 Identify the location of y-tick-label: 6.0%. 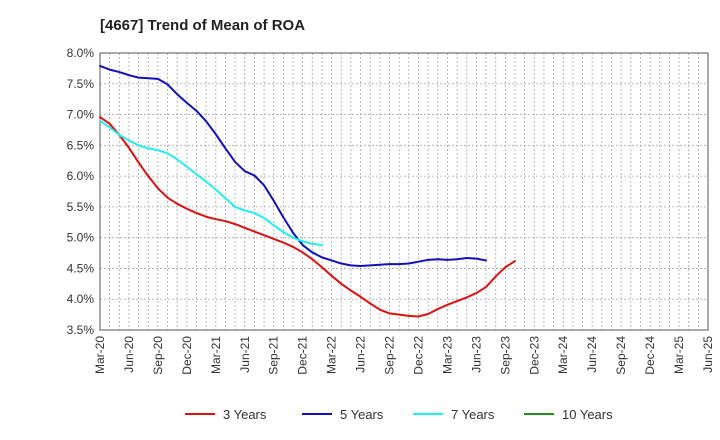
(81, 176).